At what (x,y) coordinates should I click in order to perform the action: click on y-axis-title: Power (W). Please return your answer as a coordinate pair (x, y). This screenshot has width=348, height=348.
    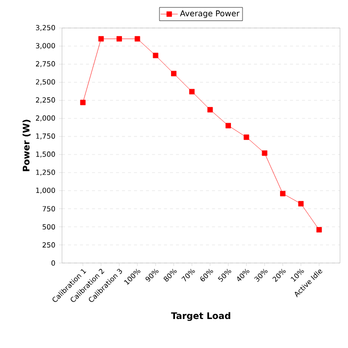
    Looking at the image, I should click on (26, 146).